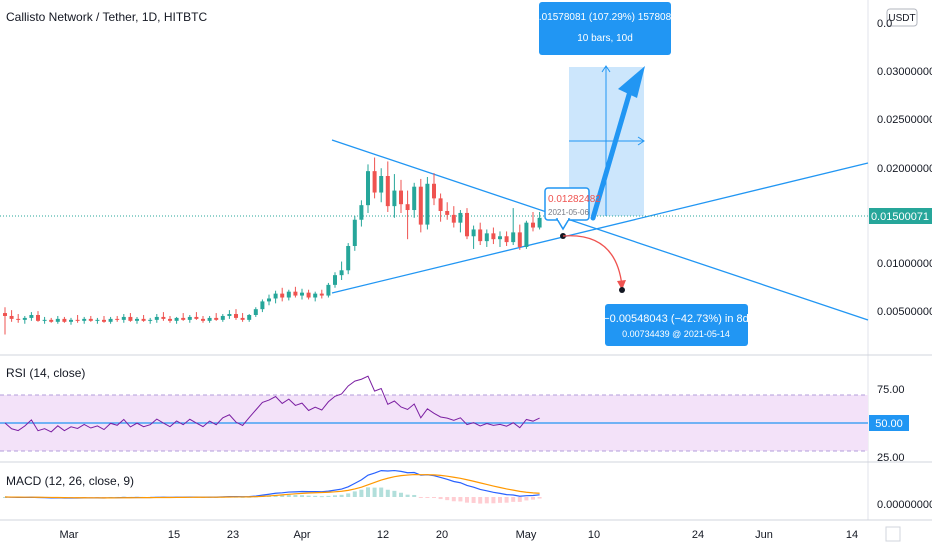 This screenshot has height=550, width=932. Describe the element at coordinates (605, 28) in the screenshot. I see `measure-box` at that location.